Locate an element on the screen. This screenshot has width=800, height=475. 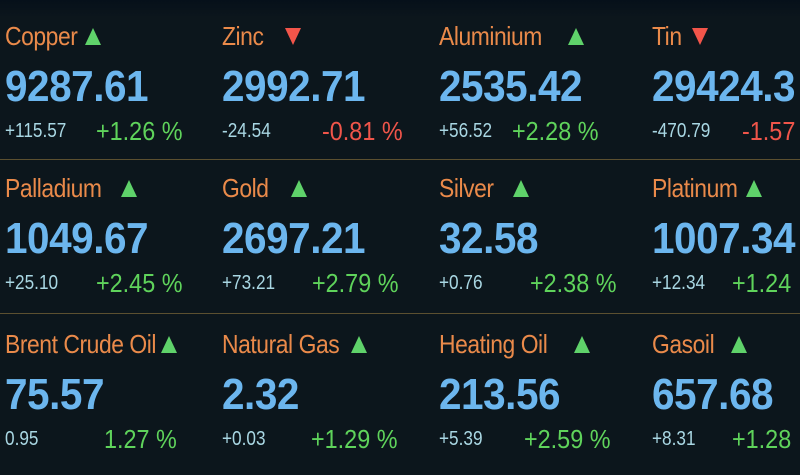
ticker-header: Heating Oil is located at coordinates (515, 344).